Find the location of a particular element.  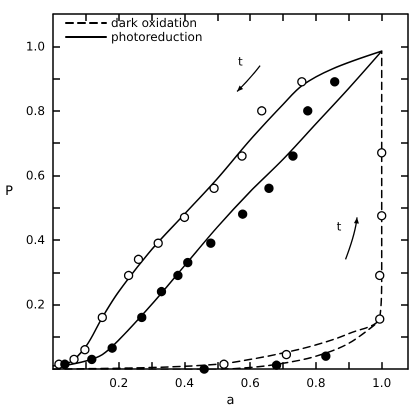

x-tick-label: 0.2 is located at coordinates (118, 383).